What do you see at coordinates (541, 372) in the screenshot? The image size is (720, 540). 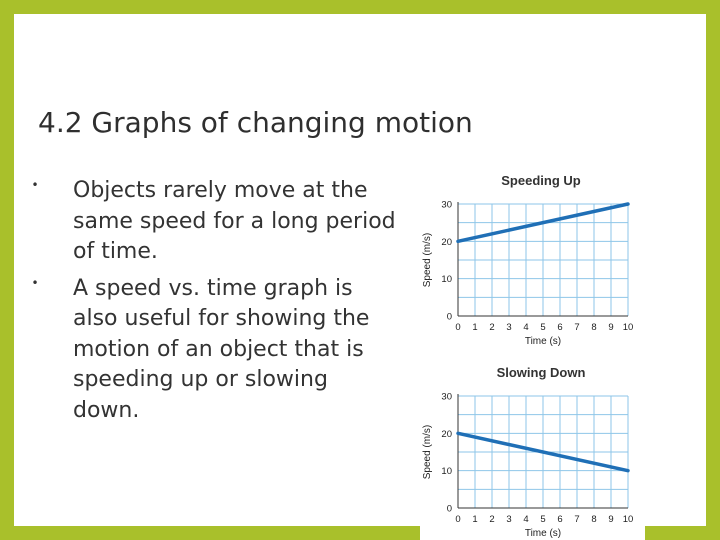 I see `chart-title: Slowing Down` at bounding box center [541, 372].